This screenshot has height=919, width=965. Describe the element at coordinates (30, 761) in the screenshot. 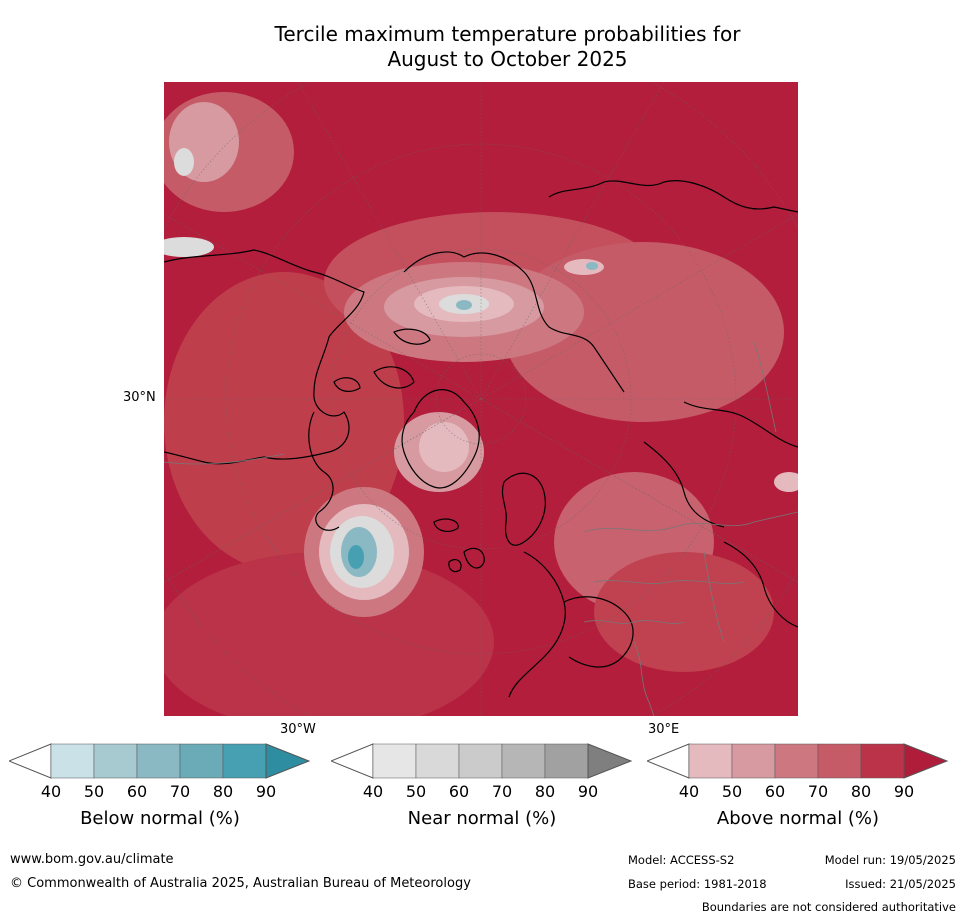

I see `cb1-low-arrow` at that location.